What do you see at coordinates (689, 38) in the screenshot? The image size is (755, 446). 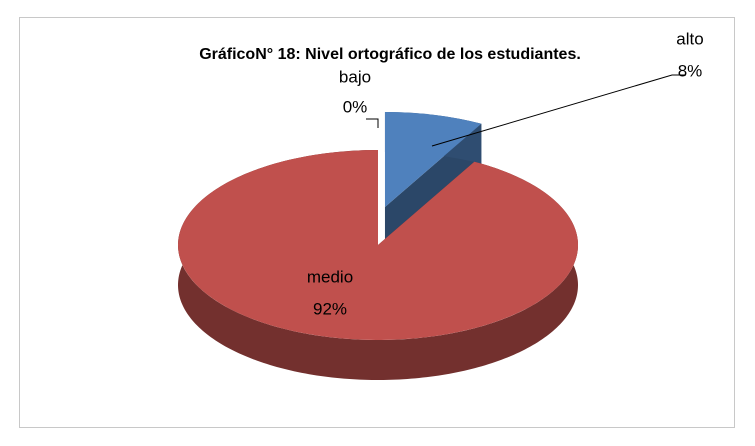 I see `slice-category-label: alto` at bounding box center [689, 38].